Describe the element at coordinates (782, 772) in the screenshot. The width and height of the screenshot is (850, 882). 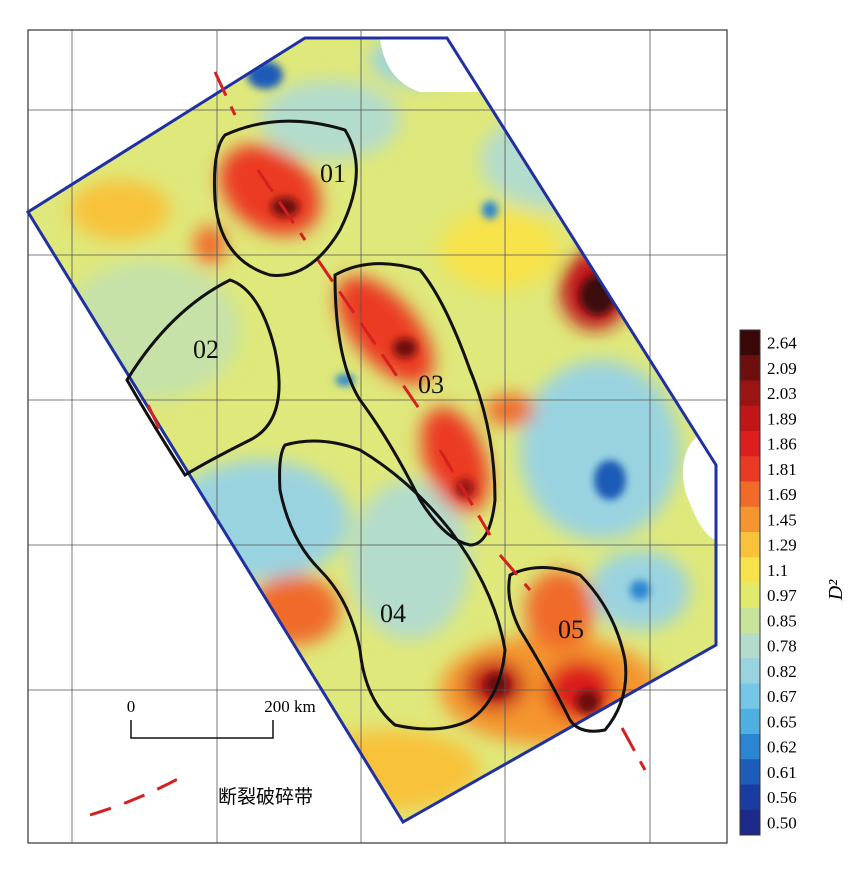
I see `colorbar-label: 0.61` at that location.